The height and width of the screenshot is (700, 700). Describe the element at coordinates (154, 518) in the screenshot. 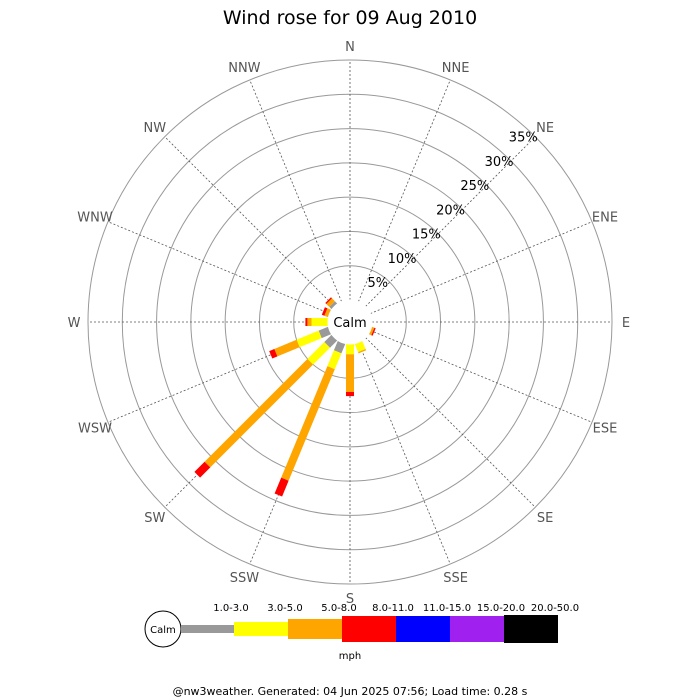

I see `direction-label: SW` at that location.